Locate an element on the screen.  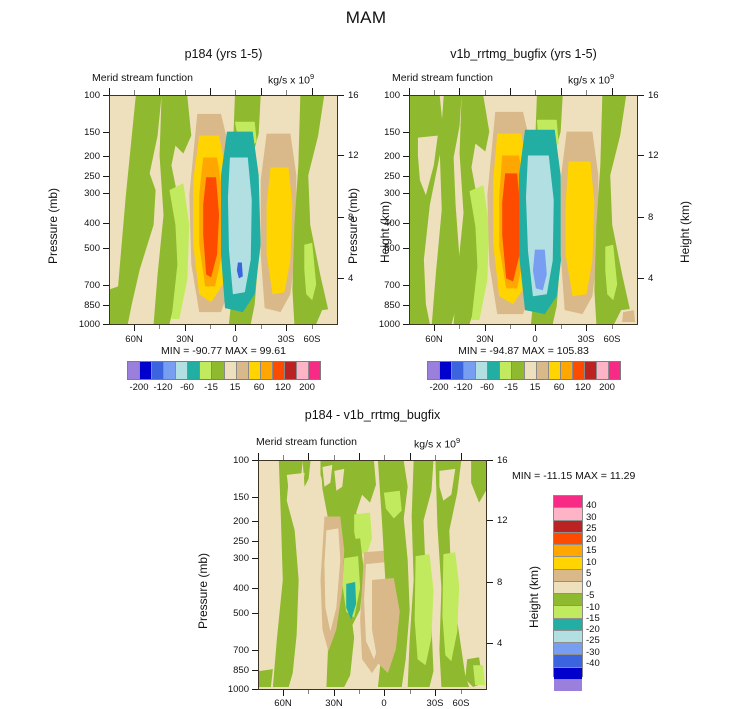
panel-title-diff: p184 - v1b_rrtmg_bugfix is located at coordinates (372, 415).